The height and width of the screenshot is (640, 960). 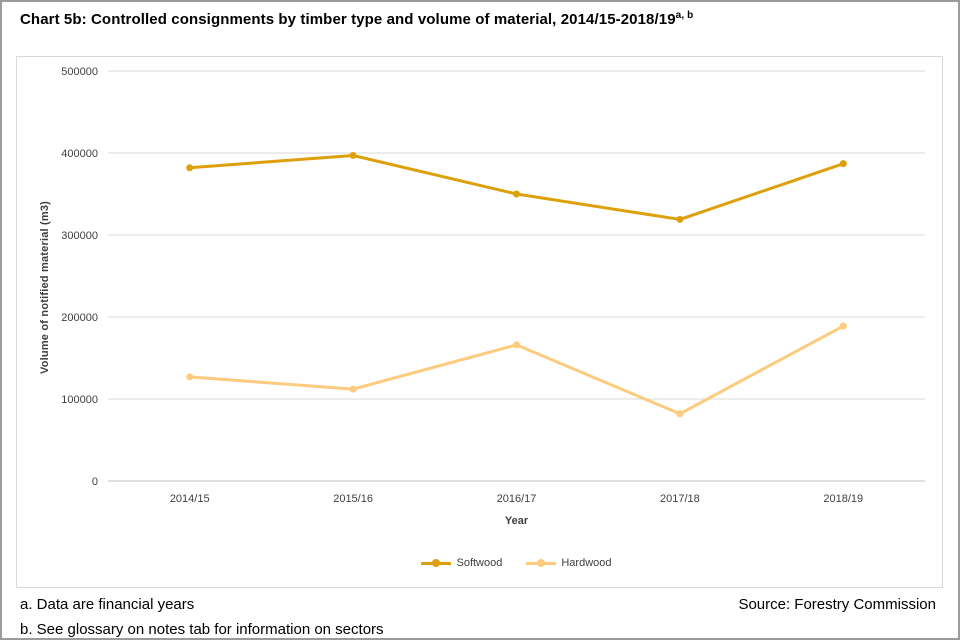 I want to click on legend-label: Softwood, so click(x=479, y=563).